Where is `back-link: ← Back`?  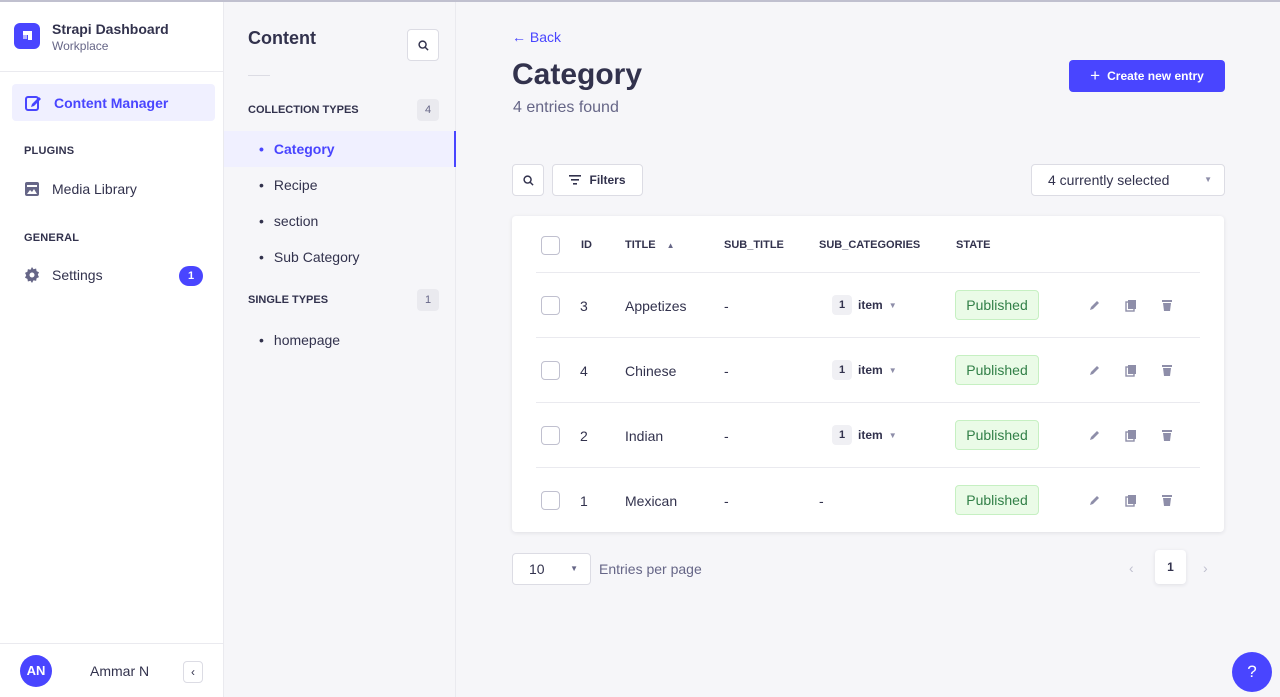
back-link: ← Back is located at coordinates (537, 37).